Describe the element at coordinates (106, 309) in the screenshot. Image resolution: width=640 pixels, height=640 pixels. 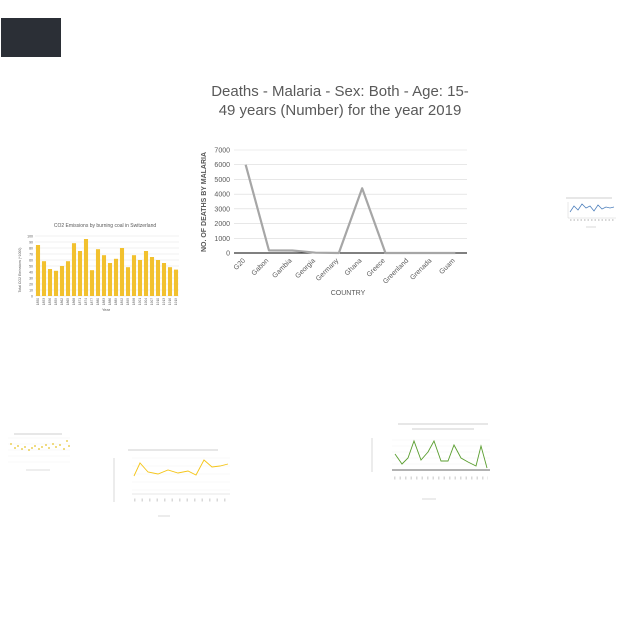
I see `co2-chart-x-axis-label: Year` at that location.